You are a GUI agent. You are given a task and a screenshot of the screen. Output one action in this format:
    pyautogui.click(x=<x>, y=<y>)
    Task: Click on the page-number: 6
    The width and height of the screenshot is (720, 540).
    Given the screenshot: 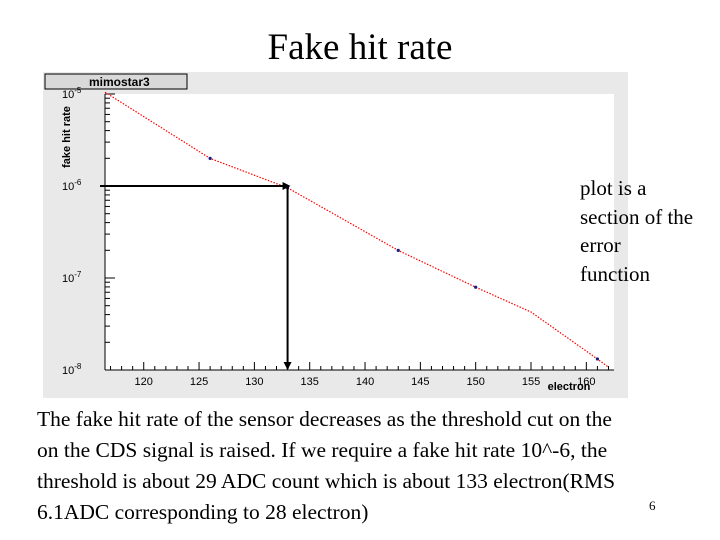 What is the action you would take?
    pyautogui.click(x=652, y=505)
    